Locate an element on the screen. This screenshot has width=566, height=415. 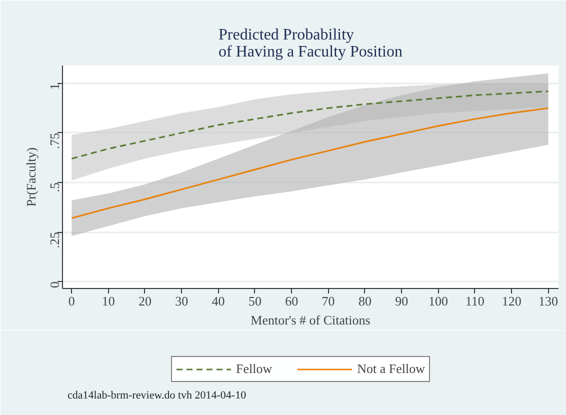
y-tick-label: .25 is located at coordinates (54, 240).